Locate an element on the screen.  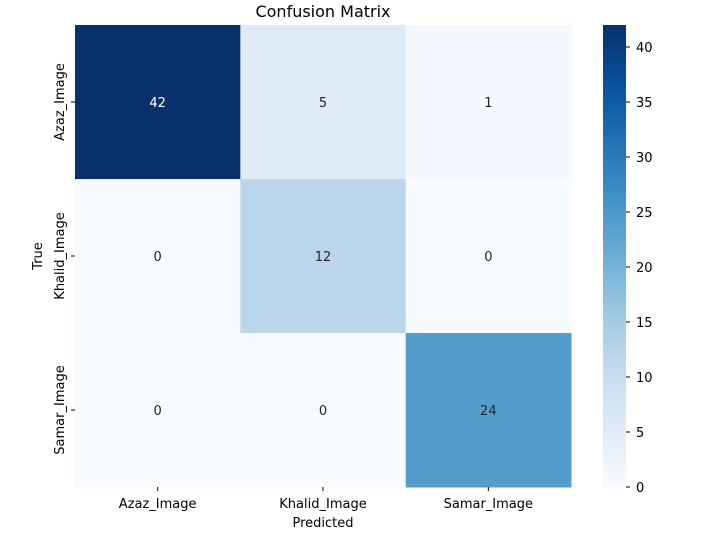
x-axis: Azaz_Image Khalid_Image Samar_Image is located at coordinates (326, 499).